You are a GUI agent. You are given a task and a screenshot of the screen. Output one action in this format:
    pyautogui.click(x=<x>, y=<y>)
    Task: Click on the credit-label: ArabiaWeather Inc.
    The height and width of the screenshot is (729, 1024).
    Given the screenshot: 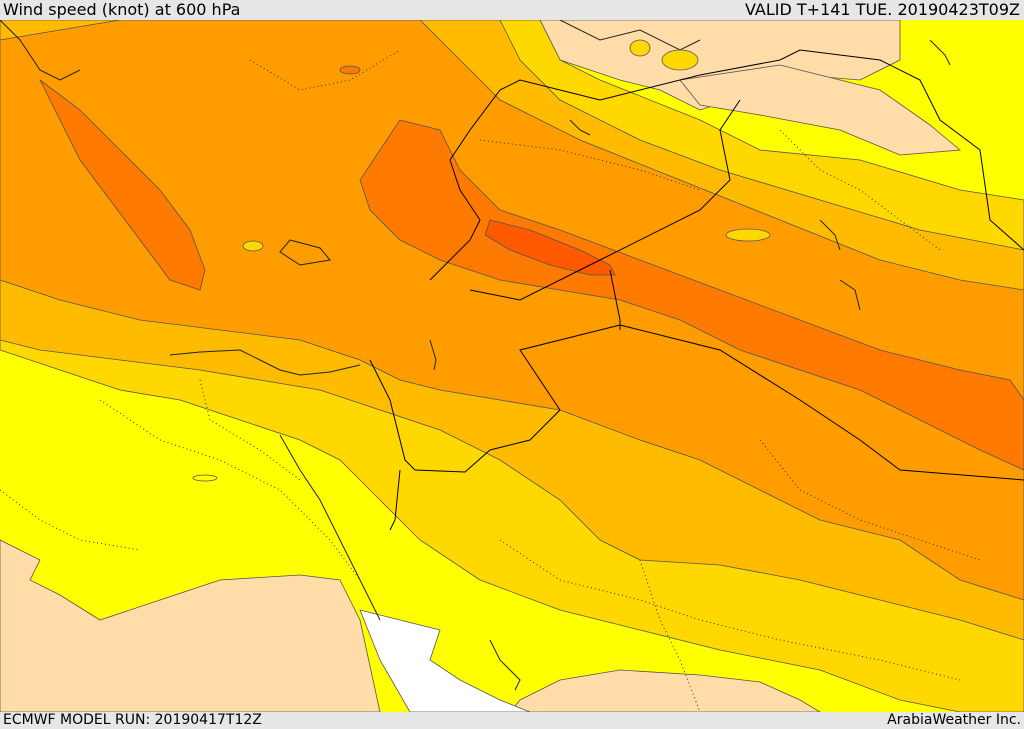 What is the action you would take?
    pyautogui.click(x=954, y=720)
    